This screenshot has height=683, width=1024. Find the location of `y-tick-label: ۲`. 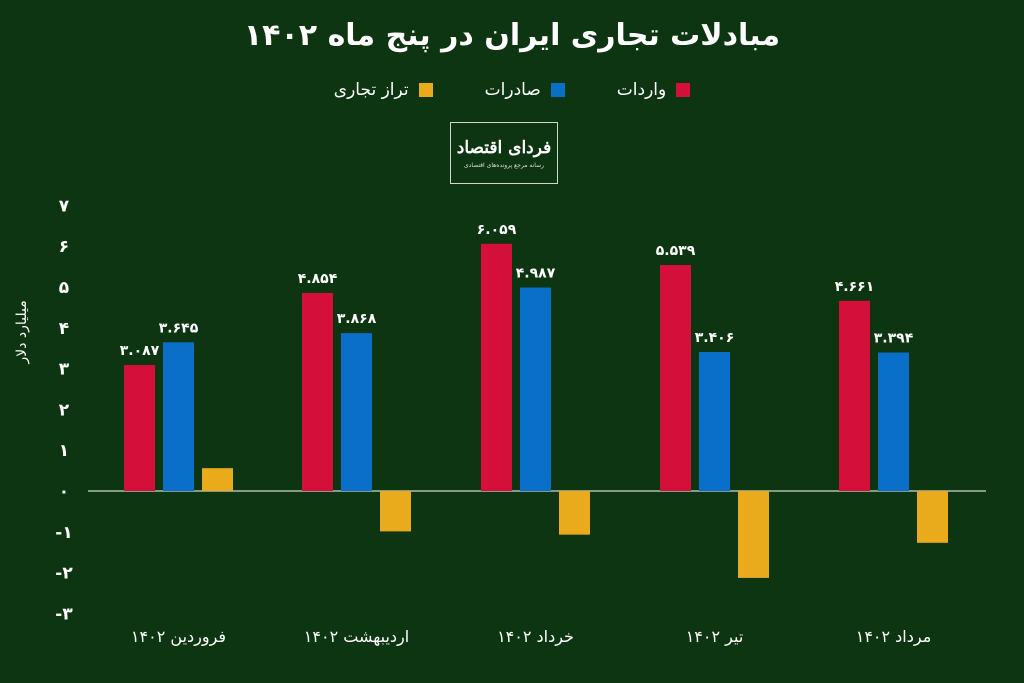

y-tick-label: ۲ is located at coordinates (64, 410).